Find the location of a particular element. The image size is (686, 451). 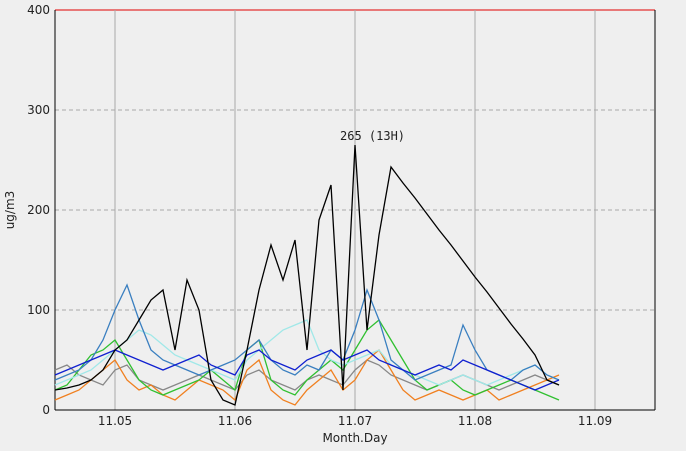

y-tick-label: 300 is located at coordinates (38, 110).